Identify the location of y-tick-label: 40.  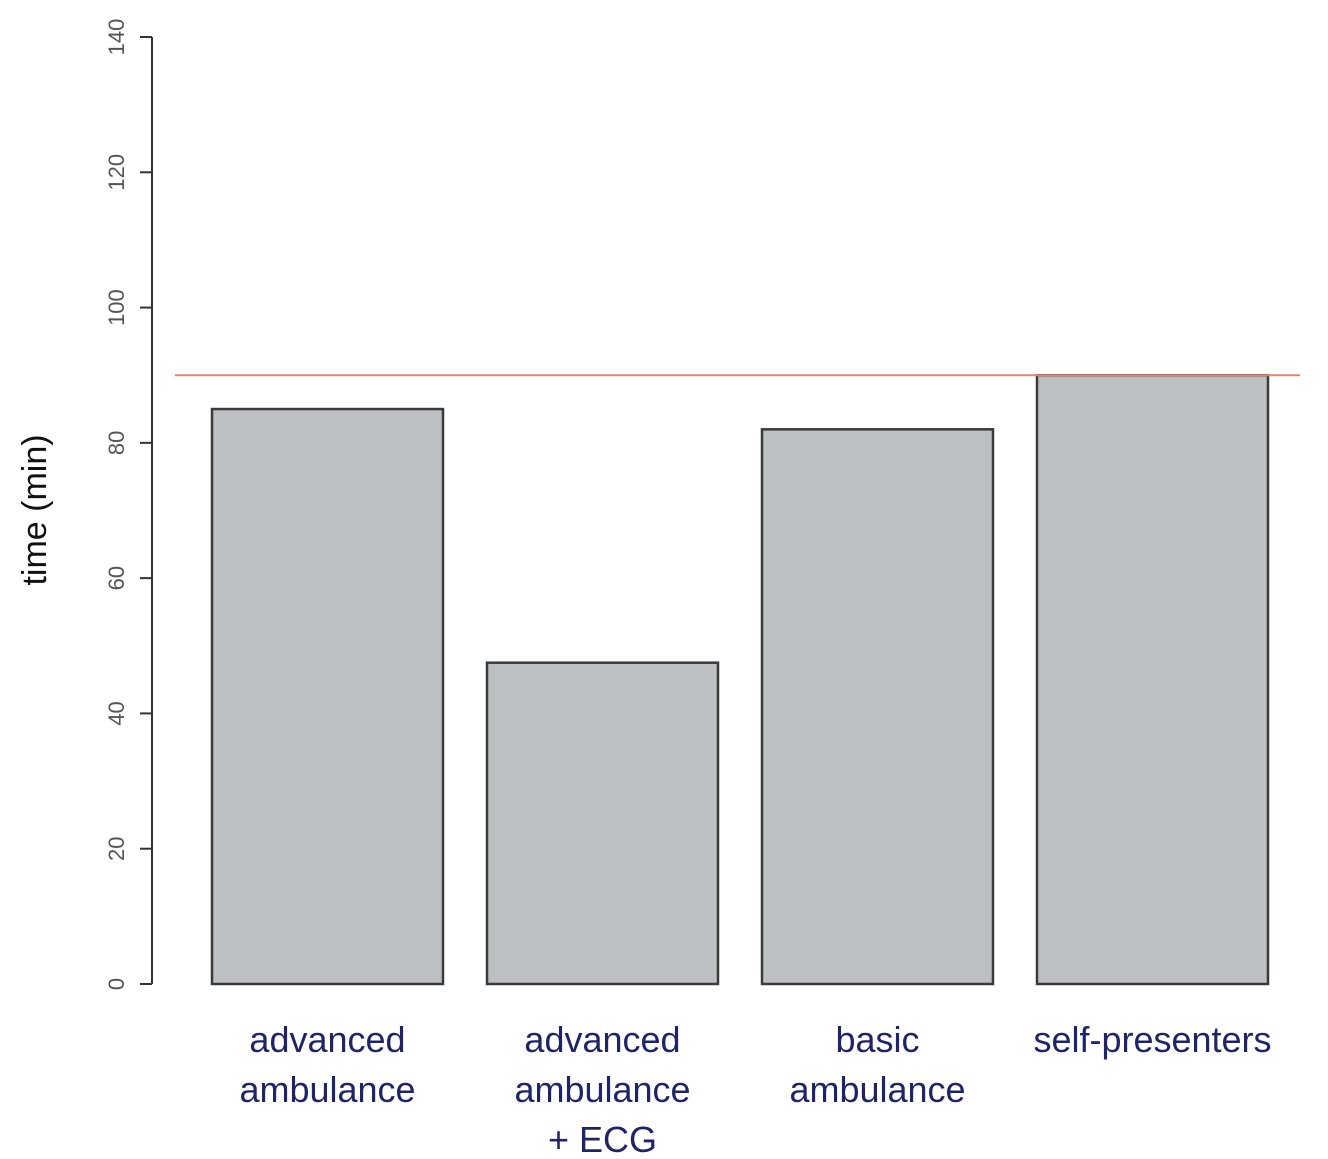
(116, 713).